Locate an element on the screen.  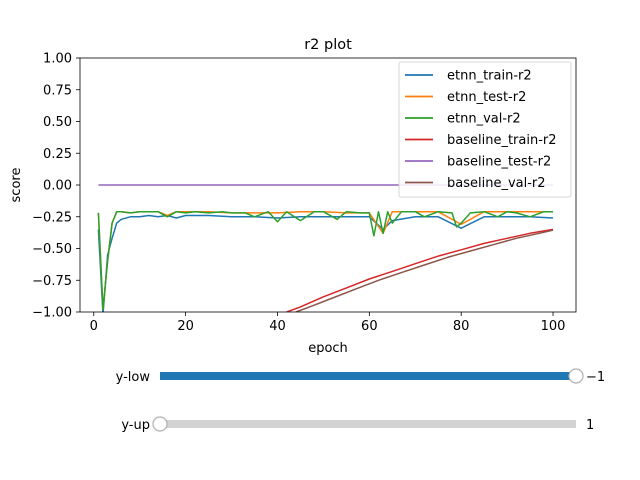
x-tick-label: 40 is located at coordinates (277, 326).